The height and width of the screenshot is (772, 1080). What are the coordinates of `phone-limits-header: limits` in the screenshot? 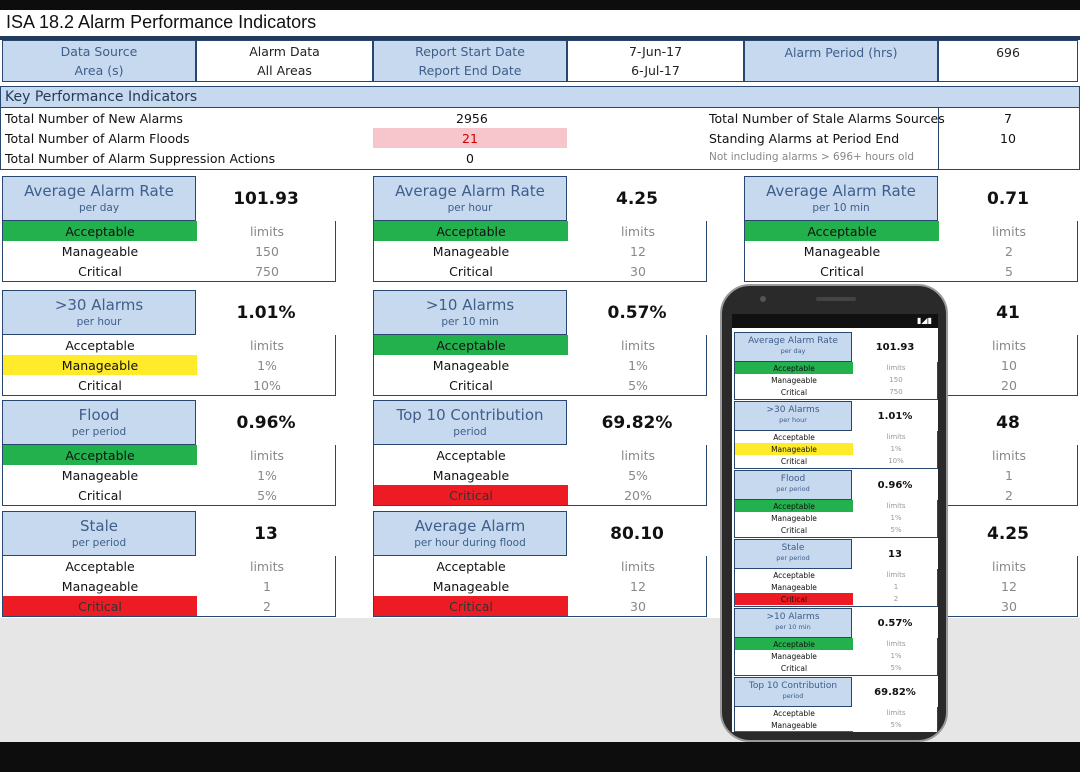 It's located at (896, 644).